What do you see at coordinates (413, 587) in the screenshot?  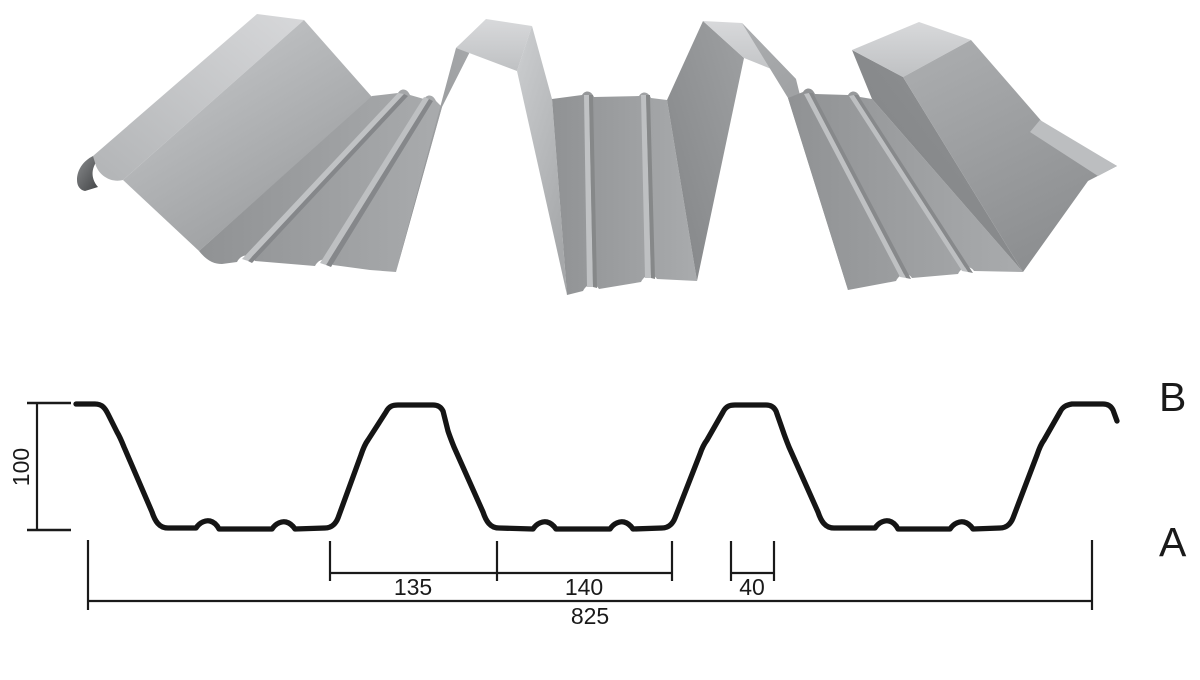 I see `dim-rib-width-label: 135` at bounding box center [413, 587].